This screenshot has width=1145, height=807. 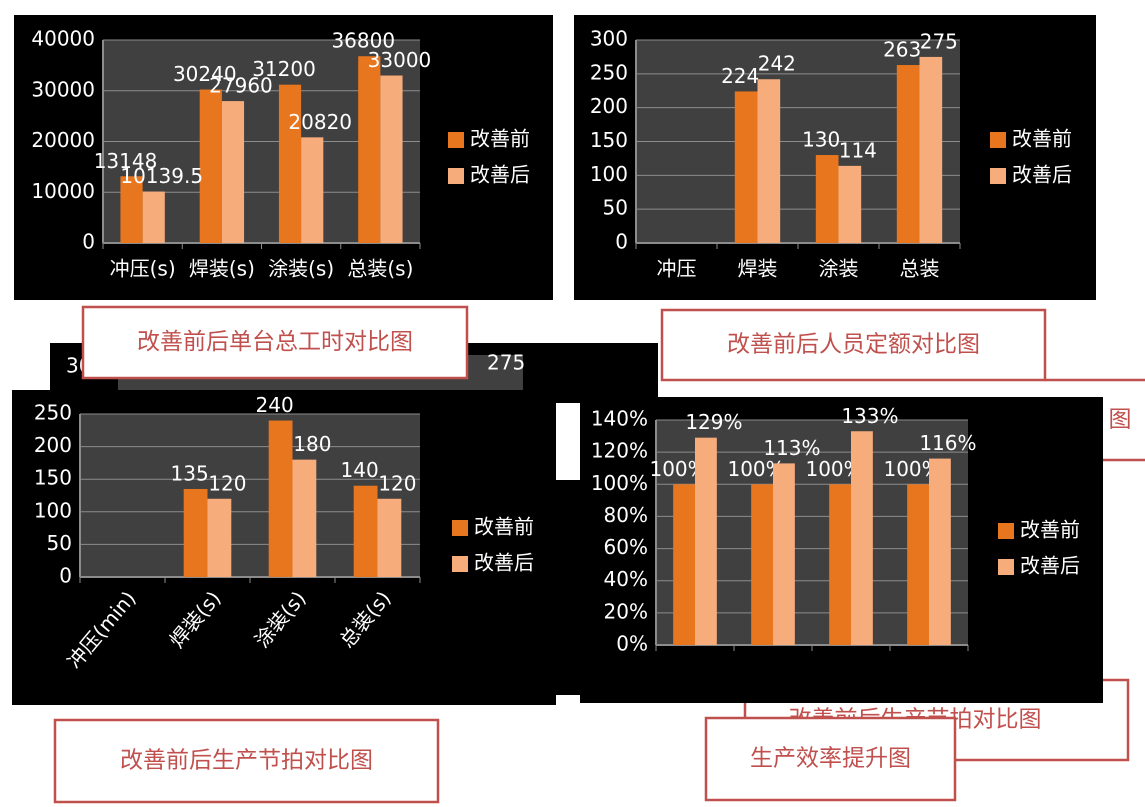 What do you see at coordinates (63, 89) in the screenshot?
I see `y-tick-label: 30000` at bounding box center [63, 89].